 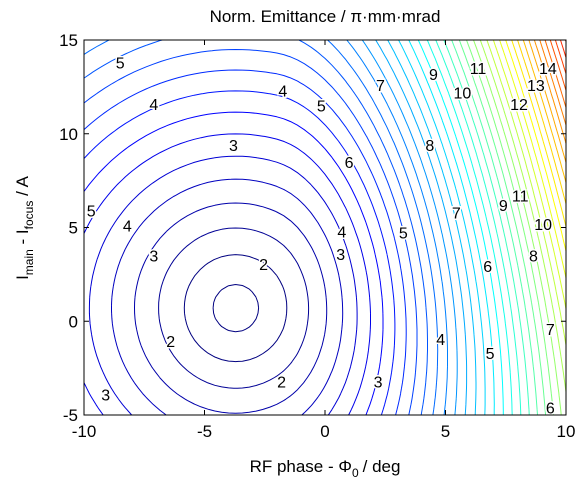 What do you see at coordinates (355, 473) in the screenshot?
I see `x-label-sub: 0` at bounding box center [355, 473].